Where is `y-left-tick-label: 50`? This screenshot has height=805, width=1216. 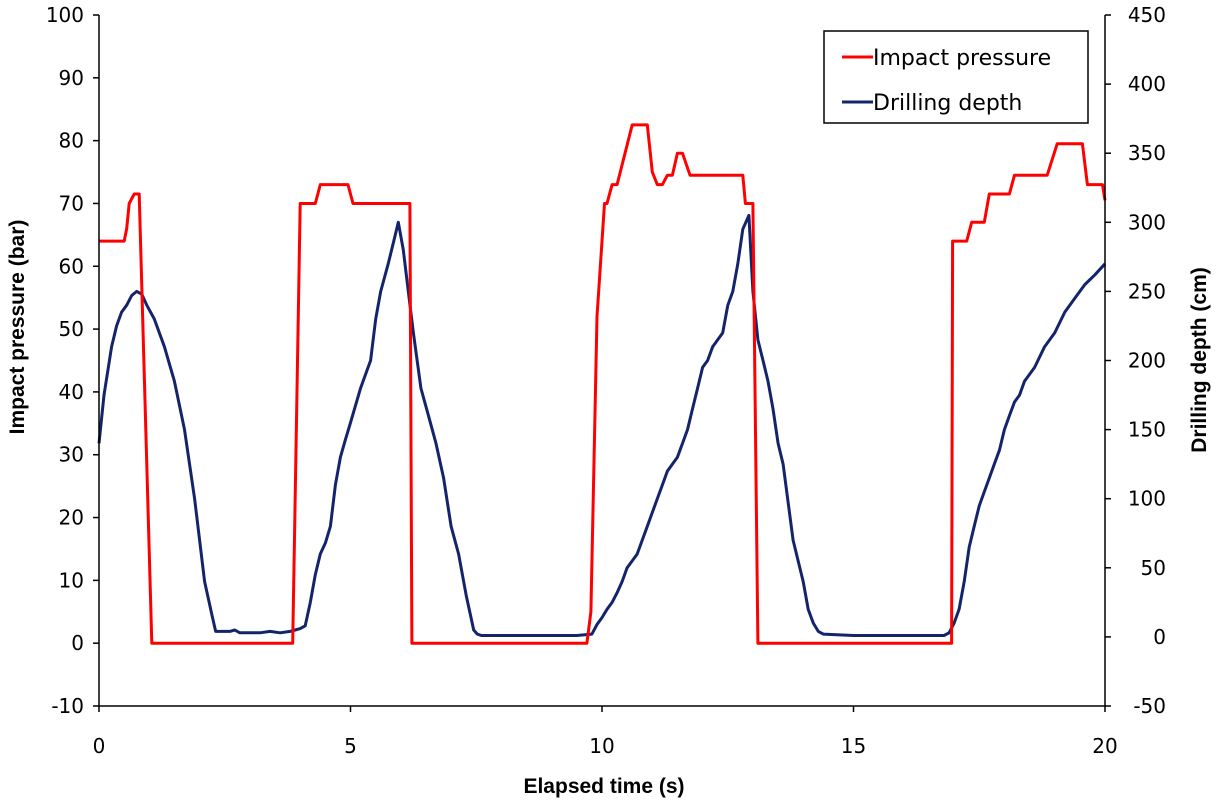 y-left-tick-label: 50 is located at coordinates (71, 329).